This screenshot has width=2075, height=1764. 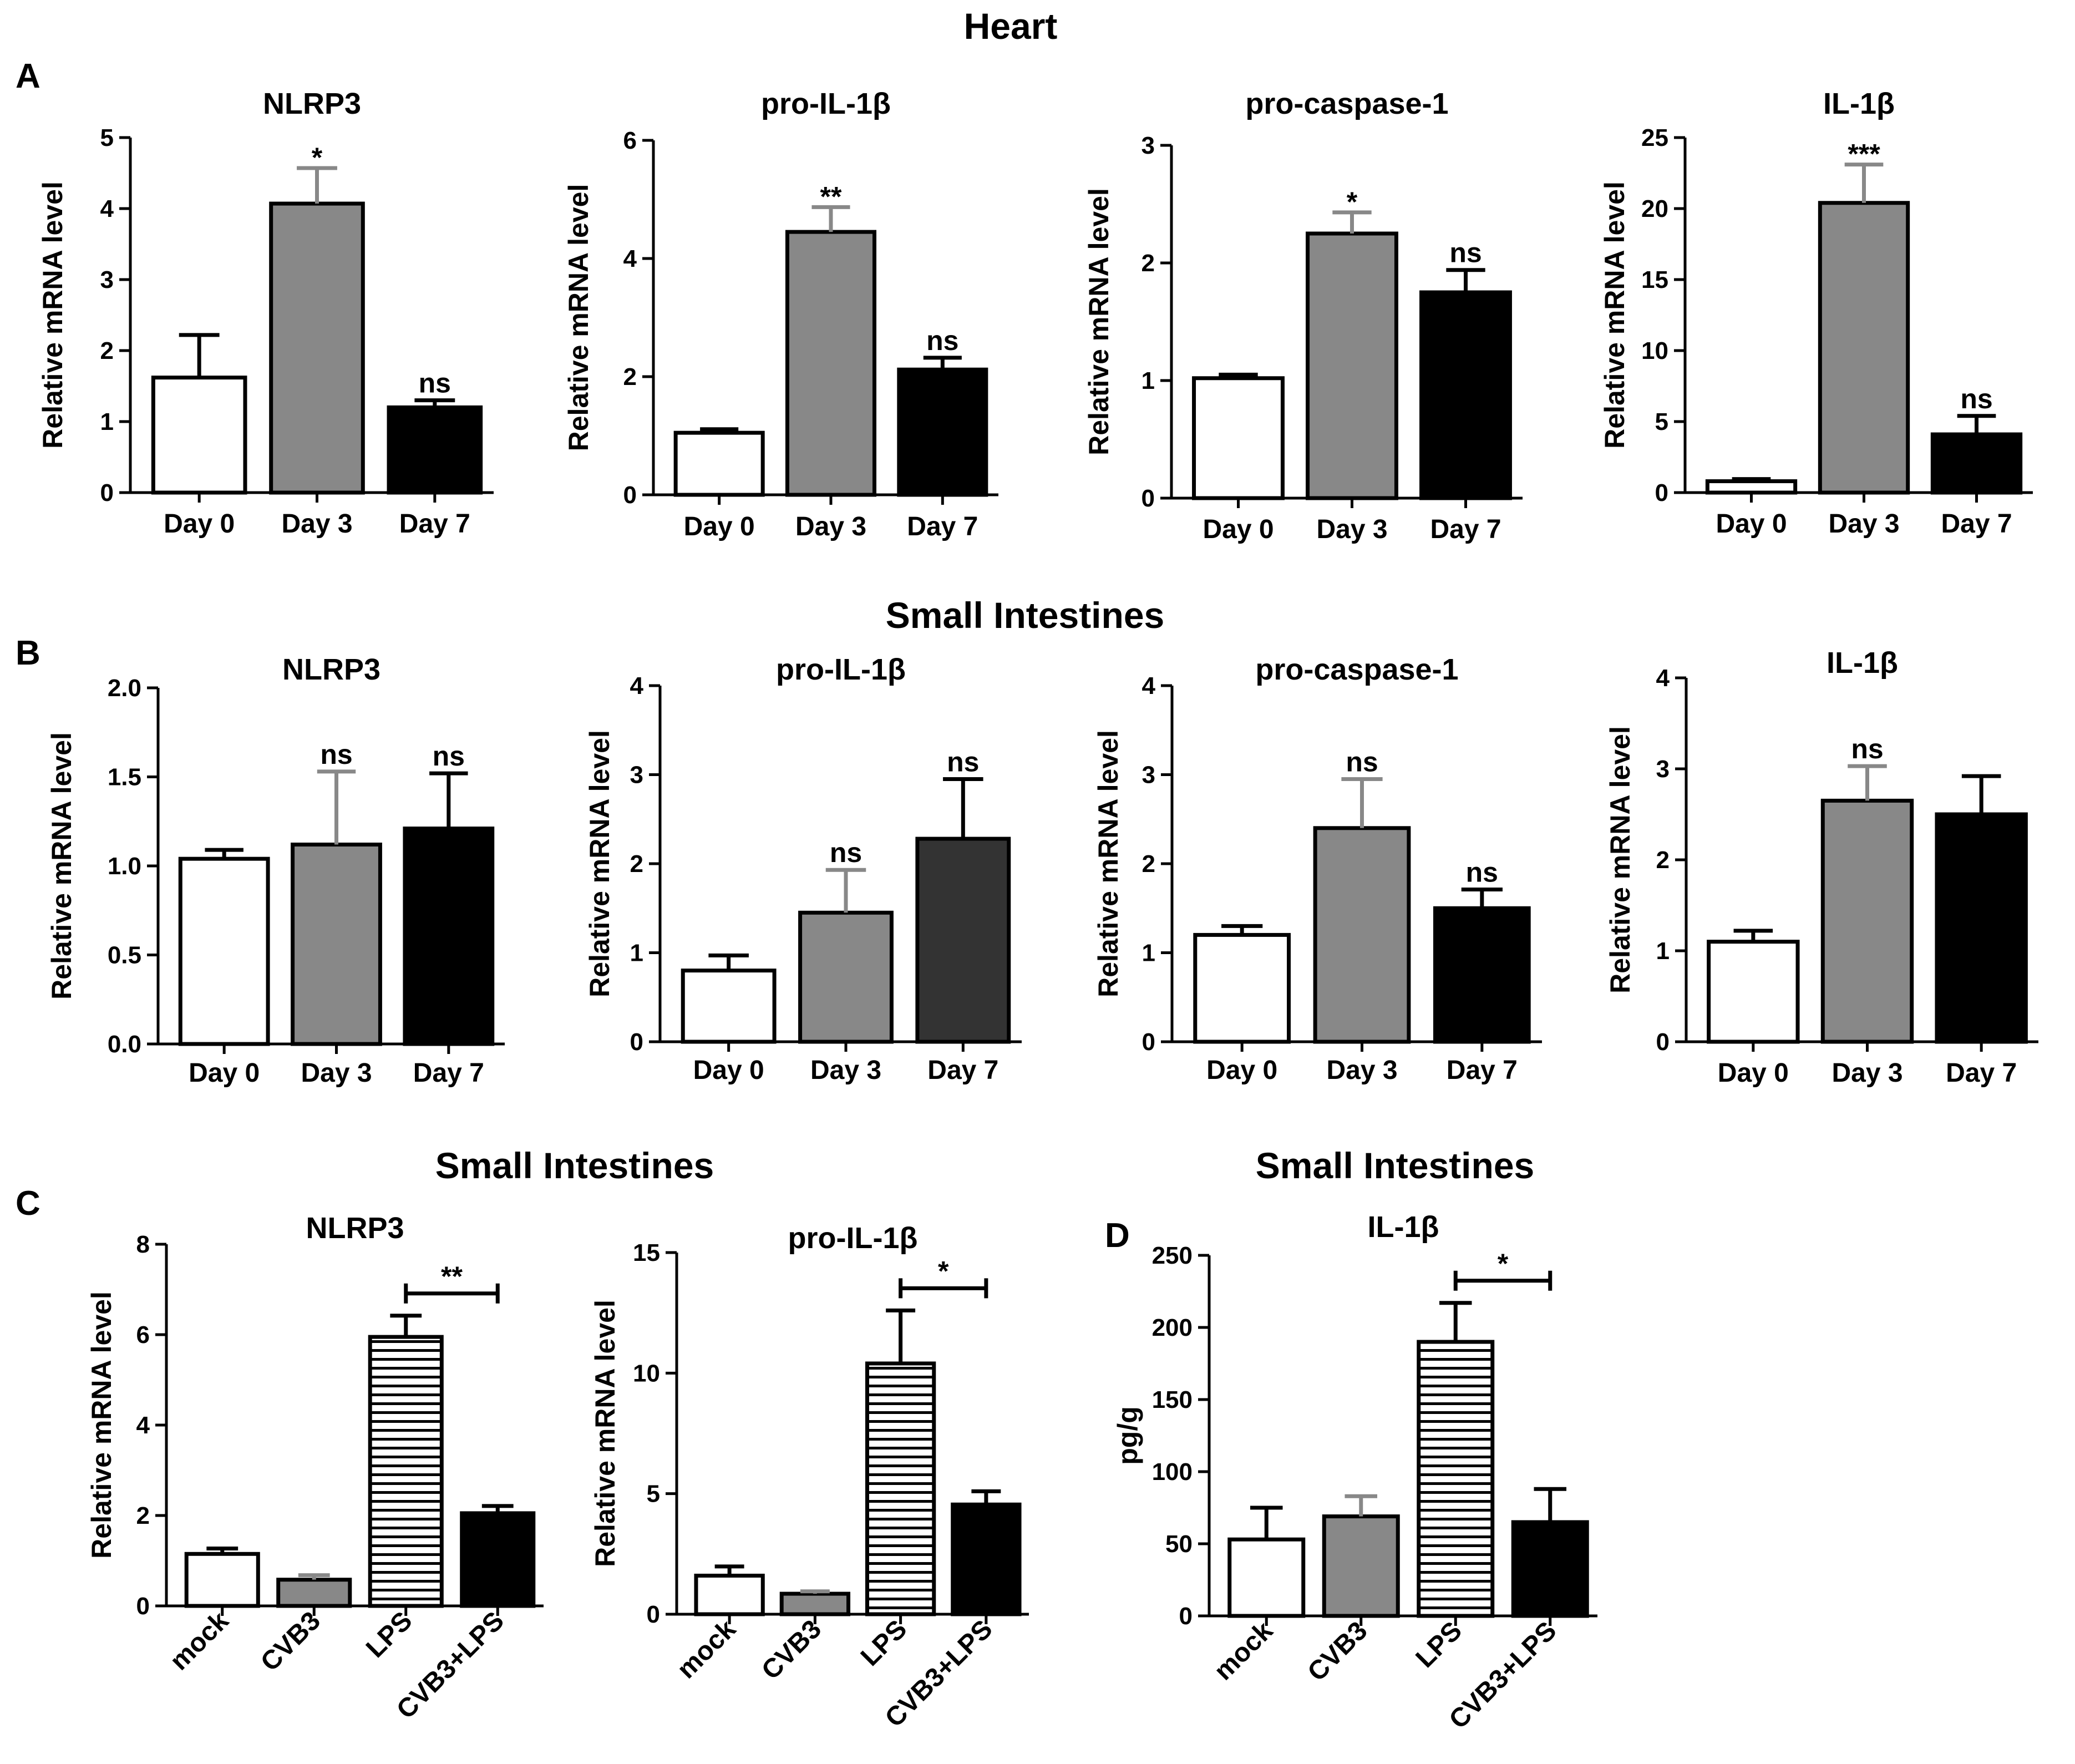 What do you see at coordinates (1179, 1544) in the screenshot?
I see `y-tick-label: 50` at bounding box center [1179, 1544].